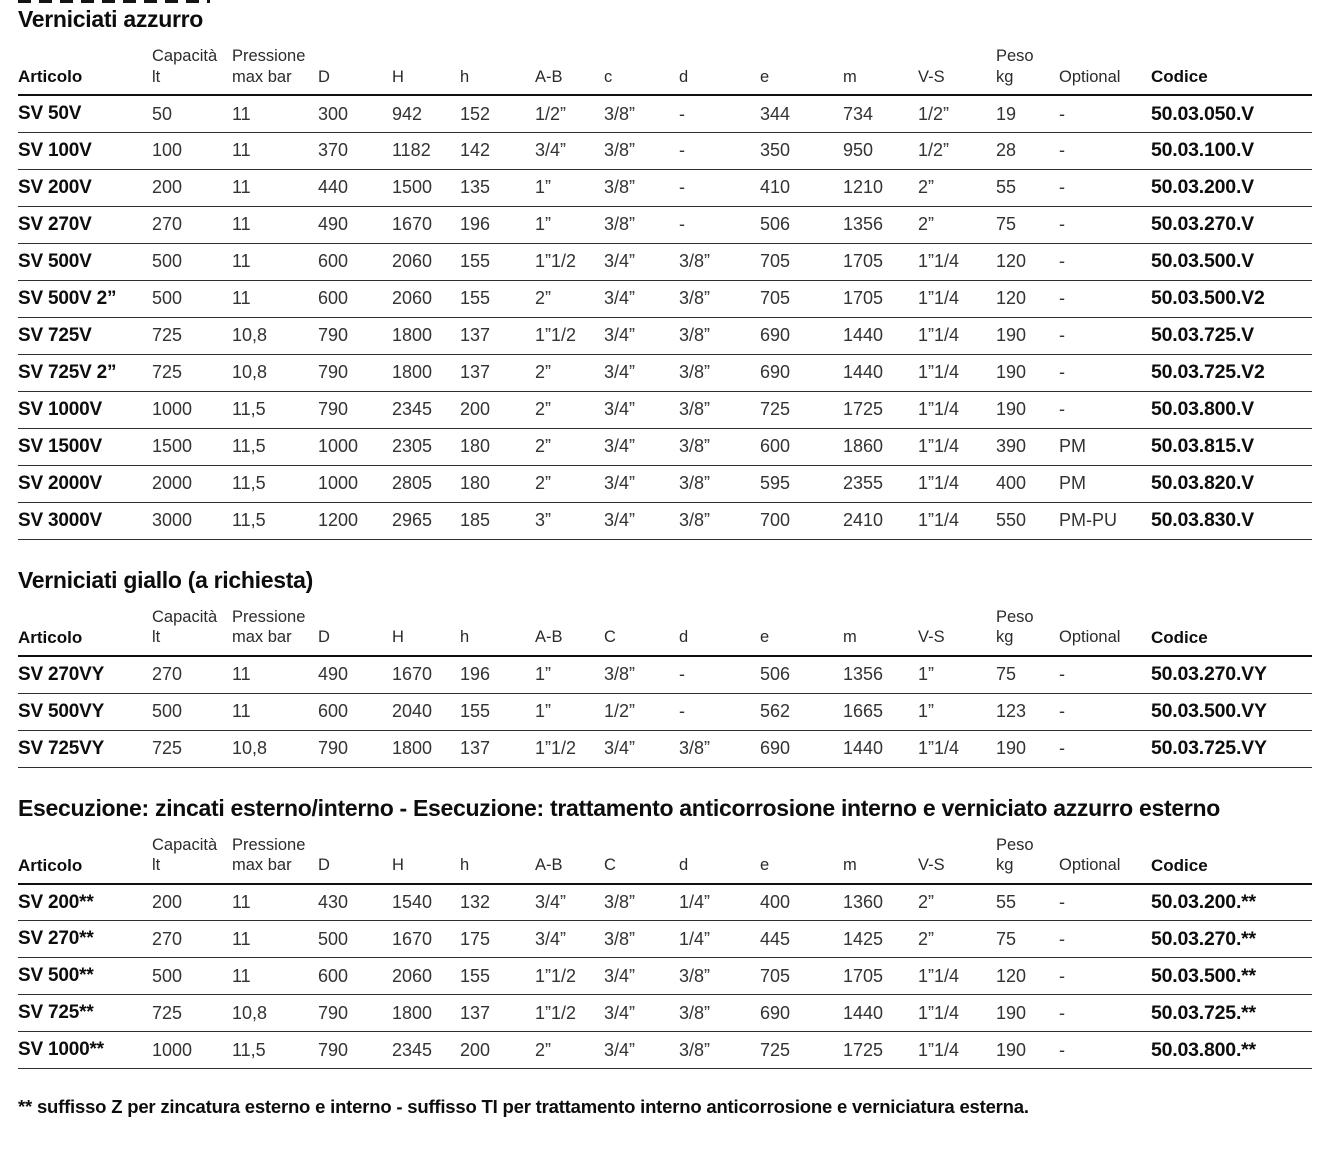 Image resolution: width=1330 pixels, height=1163 pixels. What do you see at coordinates (338, 520) in the screenshot?
I see `value-cell: 1200` at bounding box center [338, 520].